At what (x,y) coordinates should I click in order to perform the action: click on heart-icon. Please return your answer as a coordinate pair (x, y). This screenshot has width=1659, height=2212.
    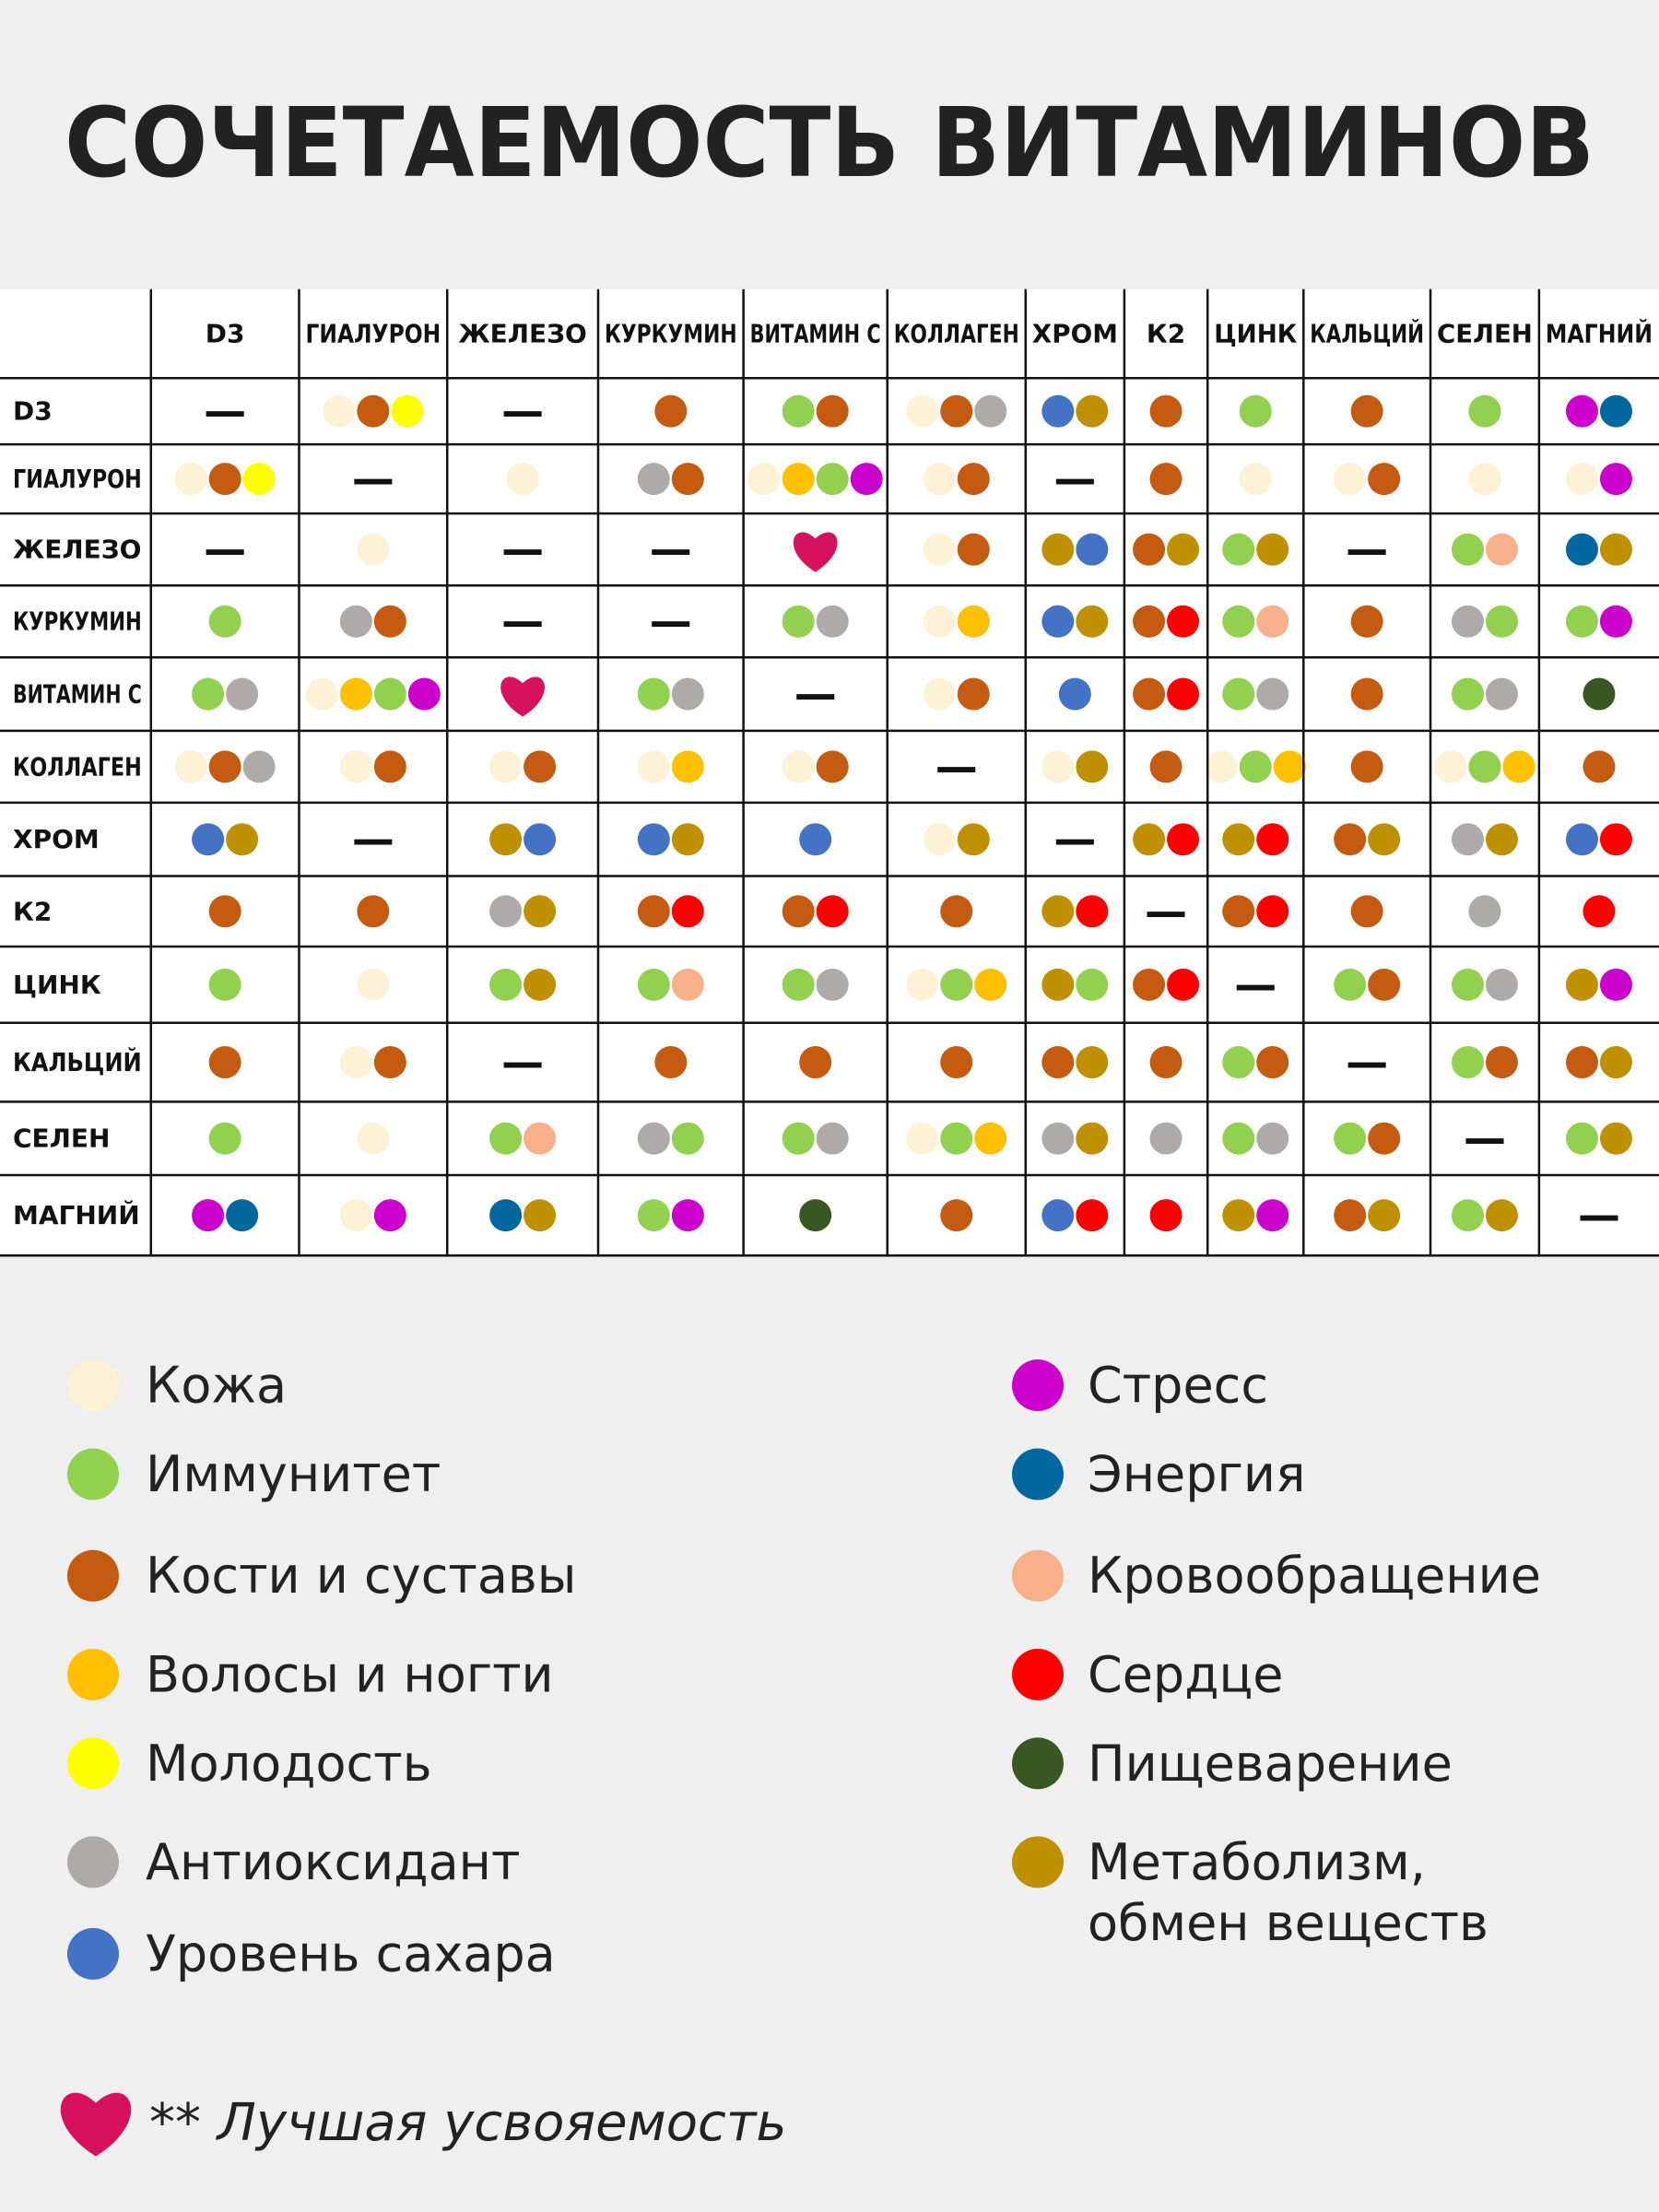
    Looking at the image, I should click on (815, 552).